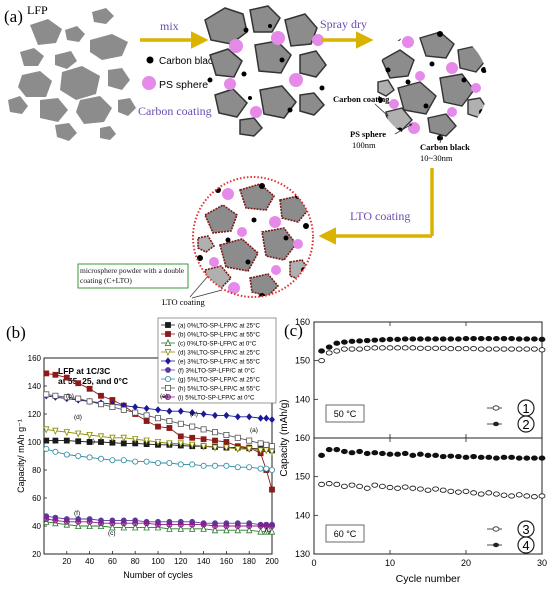 The image size is (550, 589). Describe the element at coordinates (175, 111) in the screenshot. I see `carbon-coating-label: Carbon coating` at that location.